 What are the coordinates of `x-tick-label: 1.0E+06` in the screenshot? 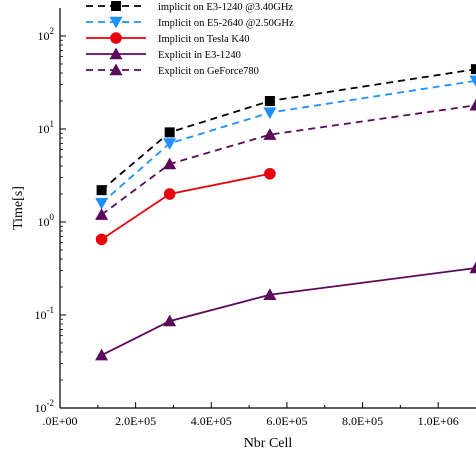 It's located at (438, 421).